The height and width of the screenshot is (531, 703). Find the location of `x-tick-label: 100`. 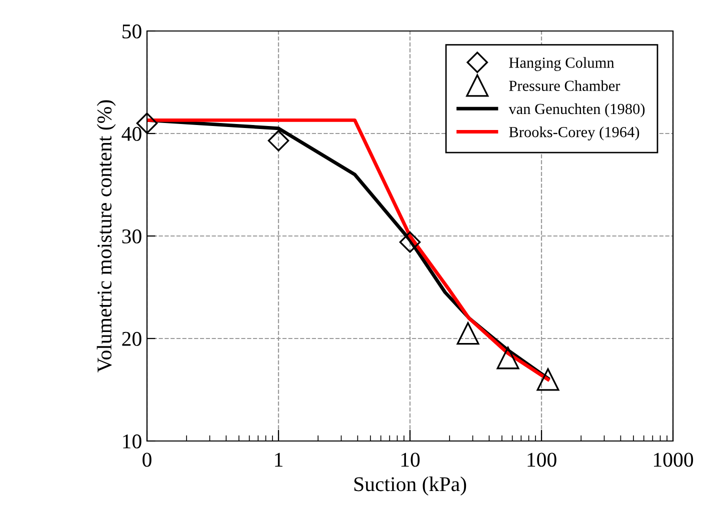

x-tick-label: 100 is located at coordinates (542, 459).